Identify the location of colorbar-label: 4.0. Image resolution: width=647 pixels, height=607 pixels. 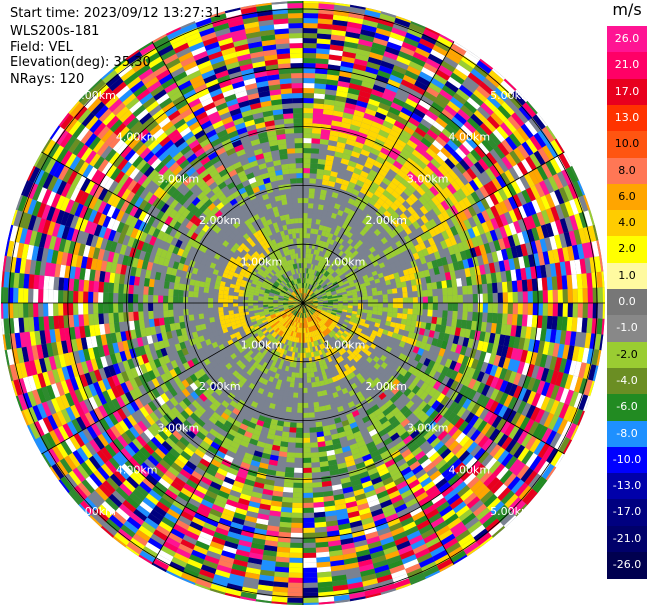
(627, 223).